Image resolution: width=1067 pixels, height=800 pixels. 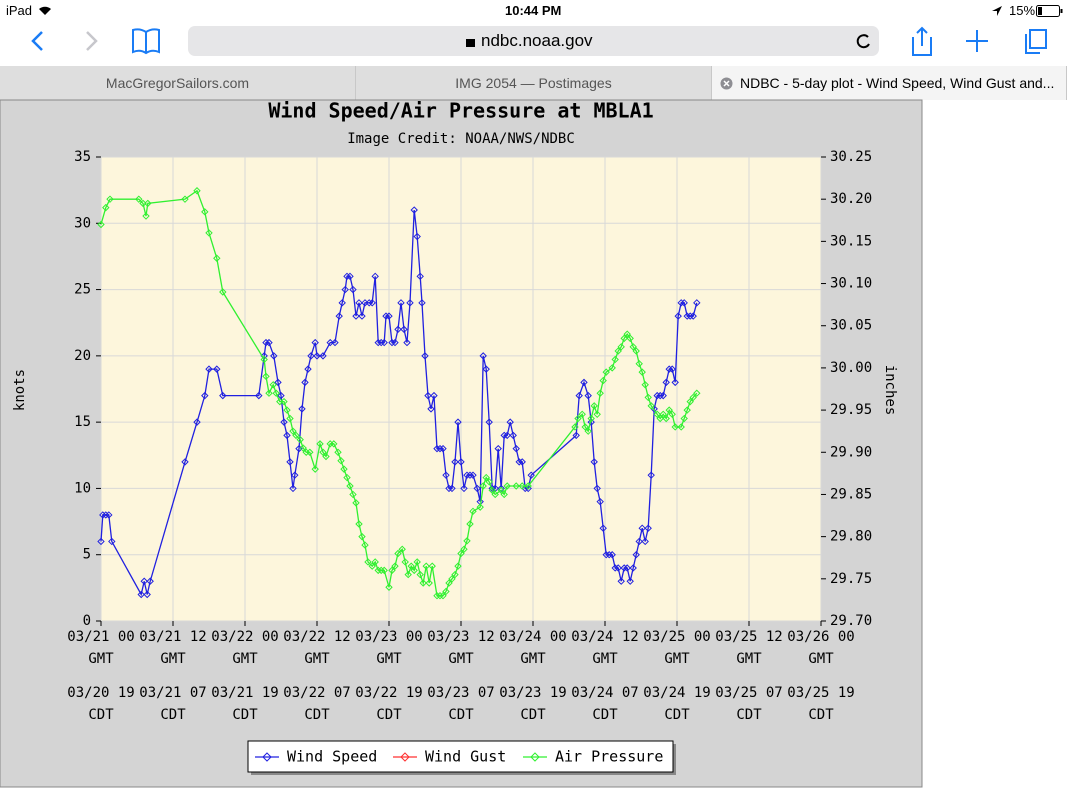 What do you see at coordinates (534, 83) in the screenshot?
I see `tab: IMG 2054 — Postimages` at bounding box center [534, 83].